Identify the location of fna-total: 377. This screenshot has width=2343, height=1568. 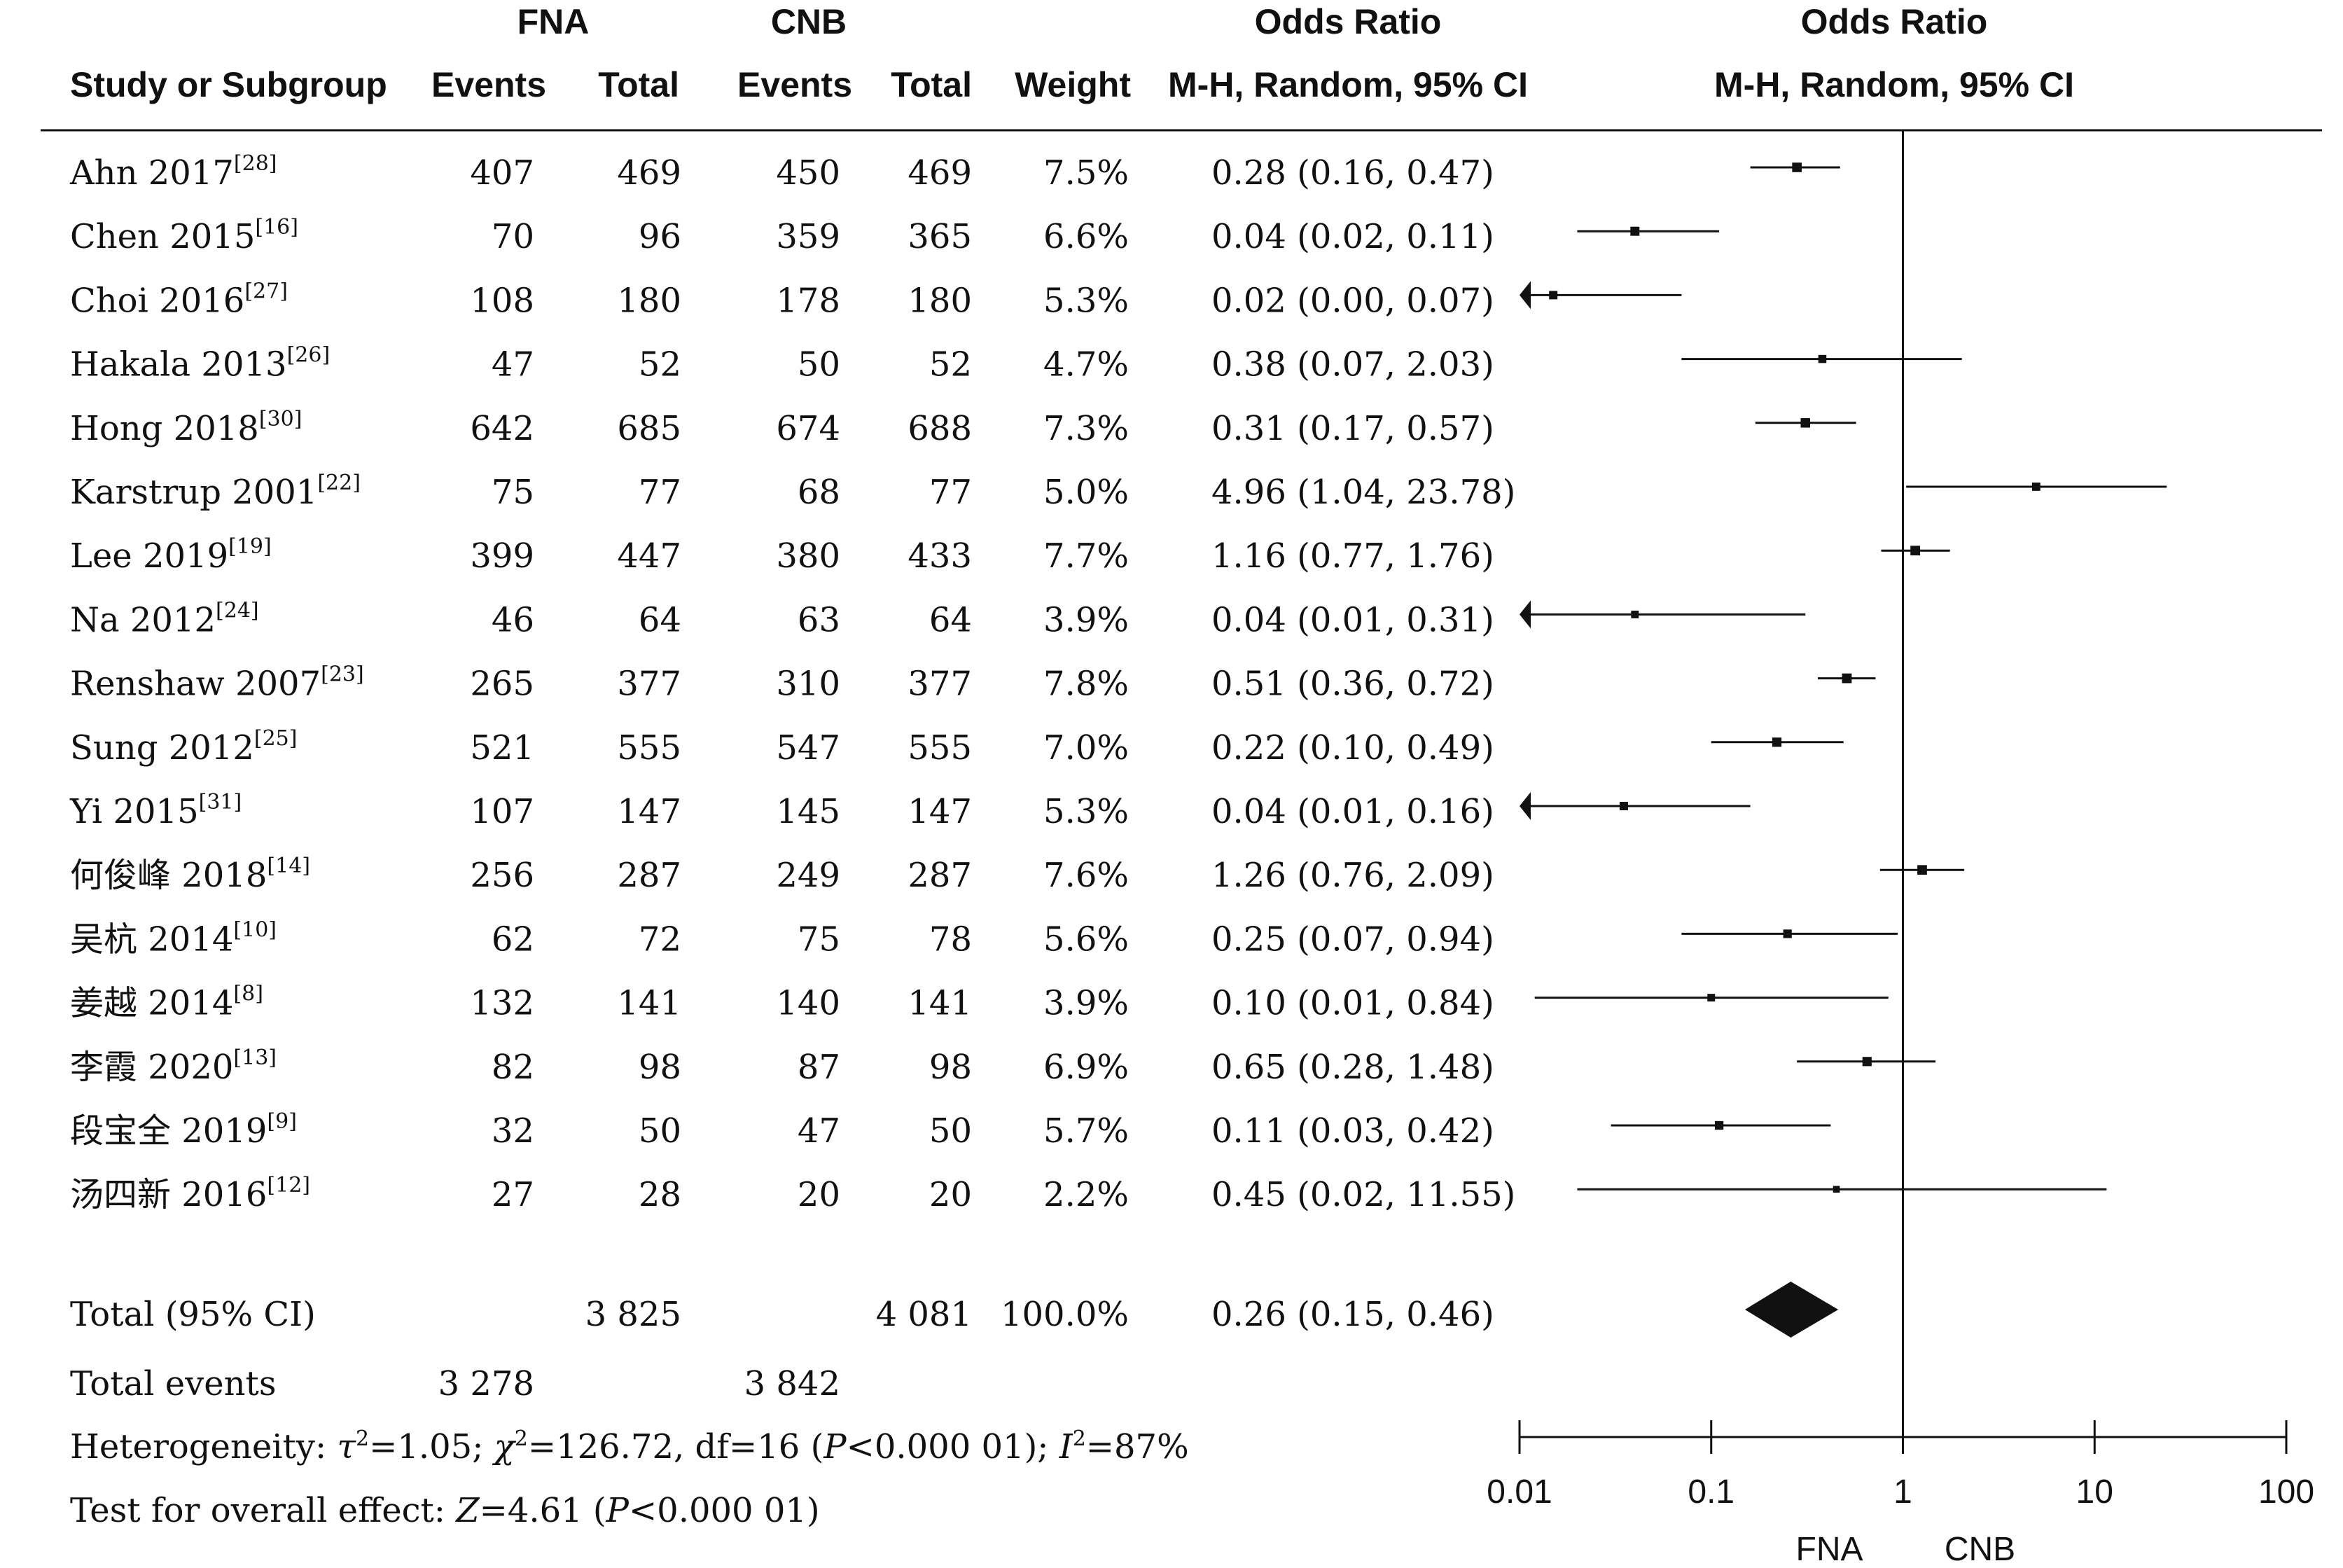
(649, 684).